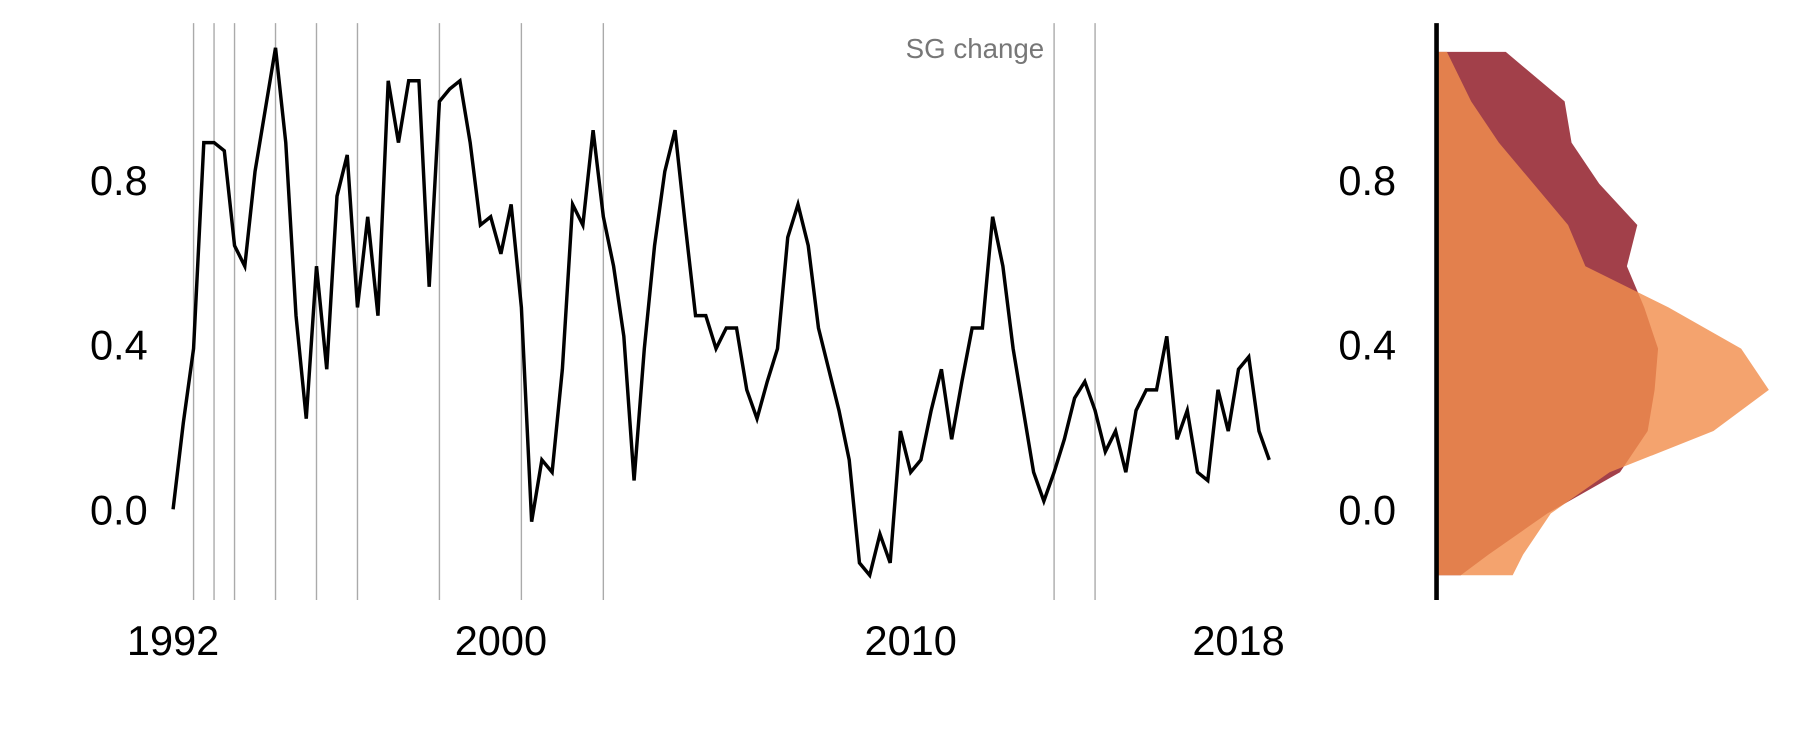 The width and height of the screenshot is (1800, 750). I want to click on x-tick-label: 2010, so click(910, 640).